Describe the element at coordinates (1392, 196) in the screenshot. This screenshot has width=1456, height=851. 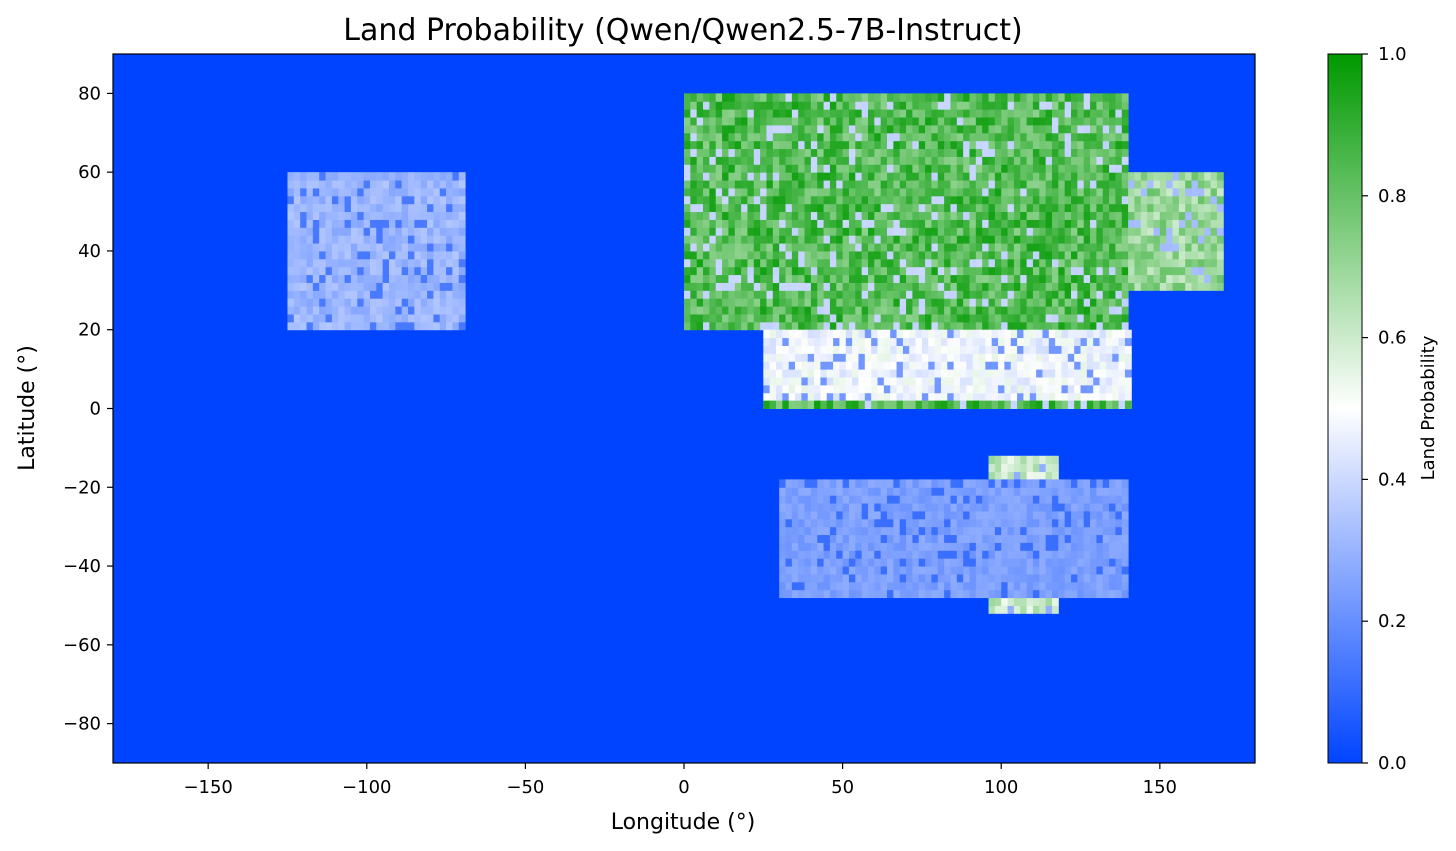
I see `colorbar-tick-label: 0.8` at that location.